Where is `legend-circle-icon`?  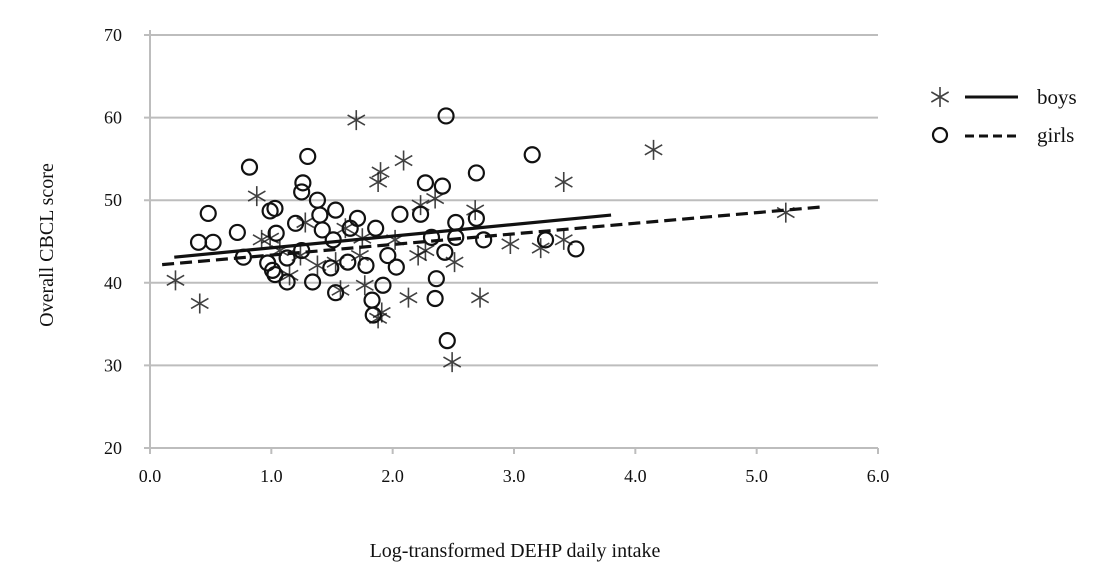 legend-circle-icon is located at coordinates (940, 135).